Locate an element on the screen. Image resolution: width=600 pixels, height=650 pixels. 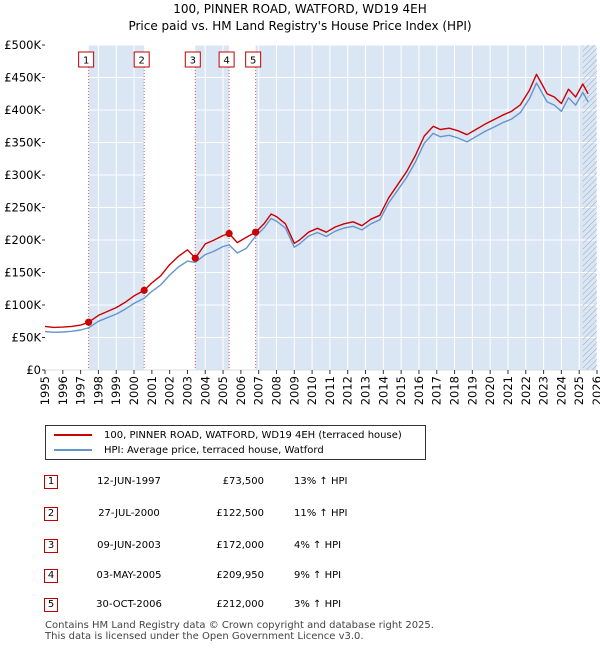
sale-number-badge: 2 is located at coordinates (51, 514).